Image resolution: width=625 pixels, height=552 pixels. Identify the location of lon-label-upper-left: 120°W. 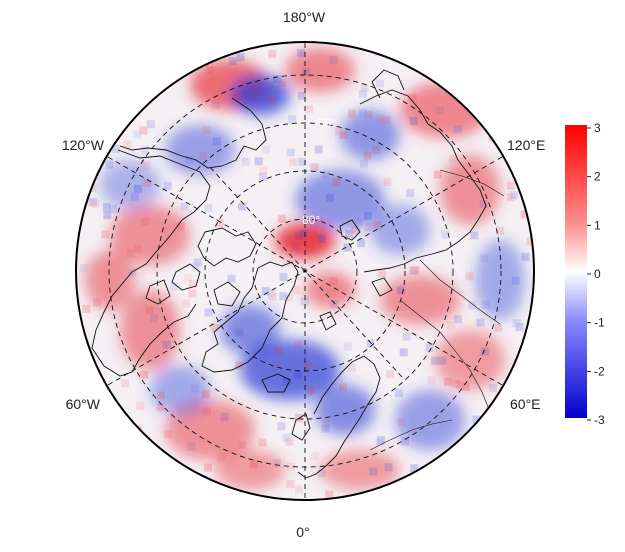
(83, 145).